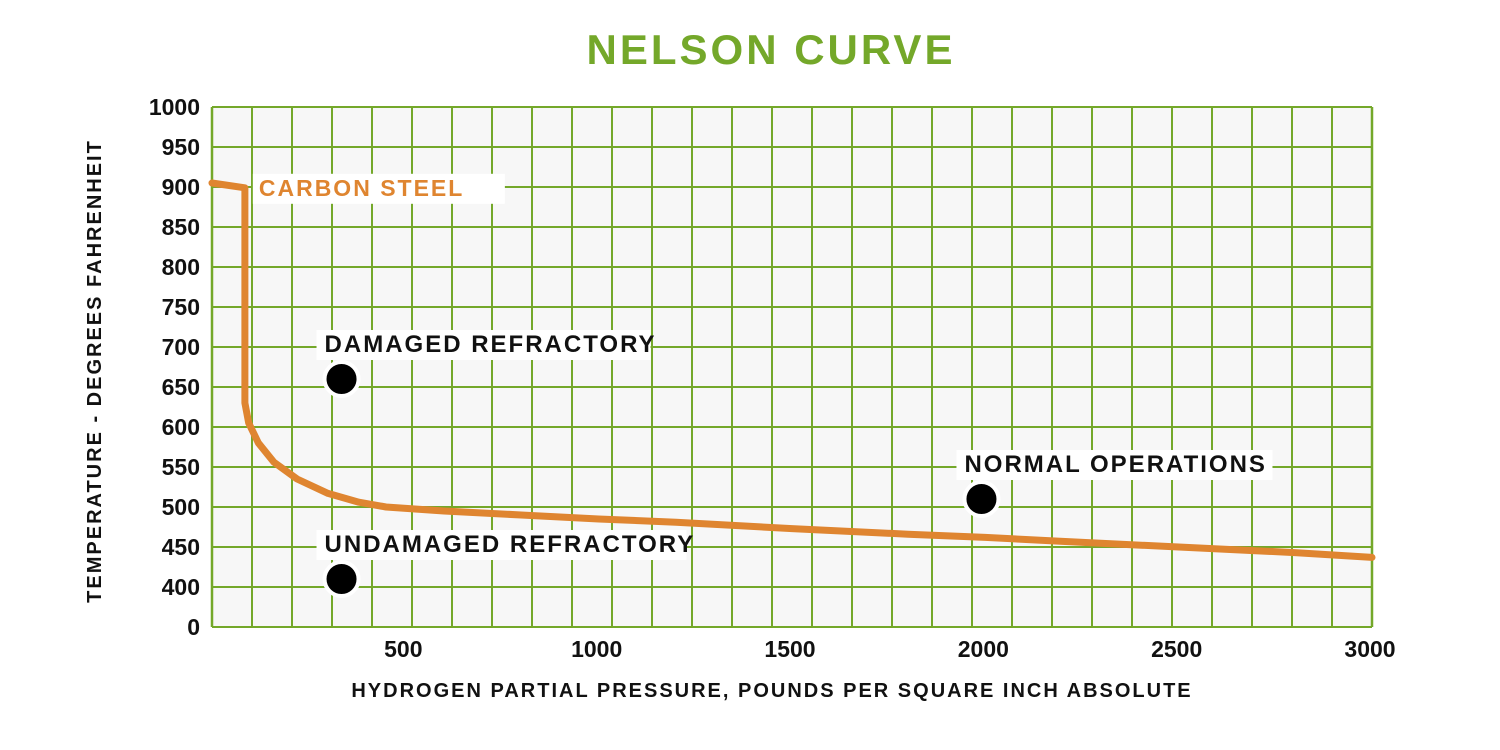  I want to click on y-tick-label: 650, so click(181, 387).